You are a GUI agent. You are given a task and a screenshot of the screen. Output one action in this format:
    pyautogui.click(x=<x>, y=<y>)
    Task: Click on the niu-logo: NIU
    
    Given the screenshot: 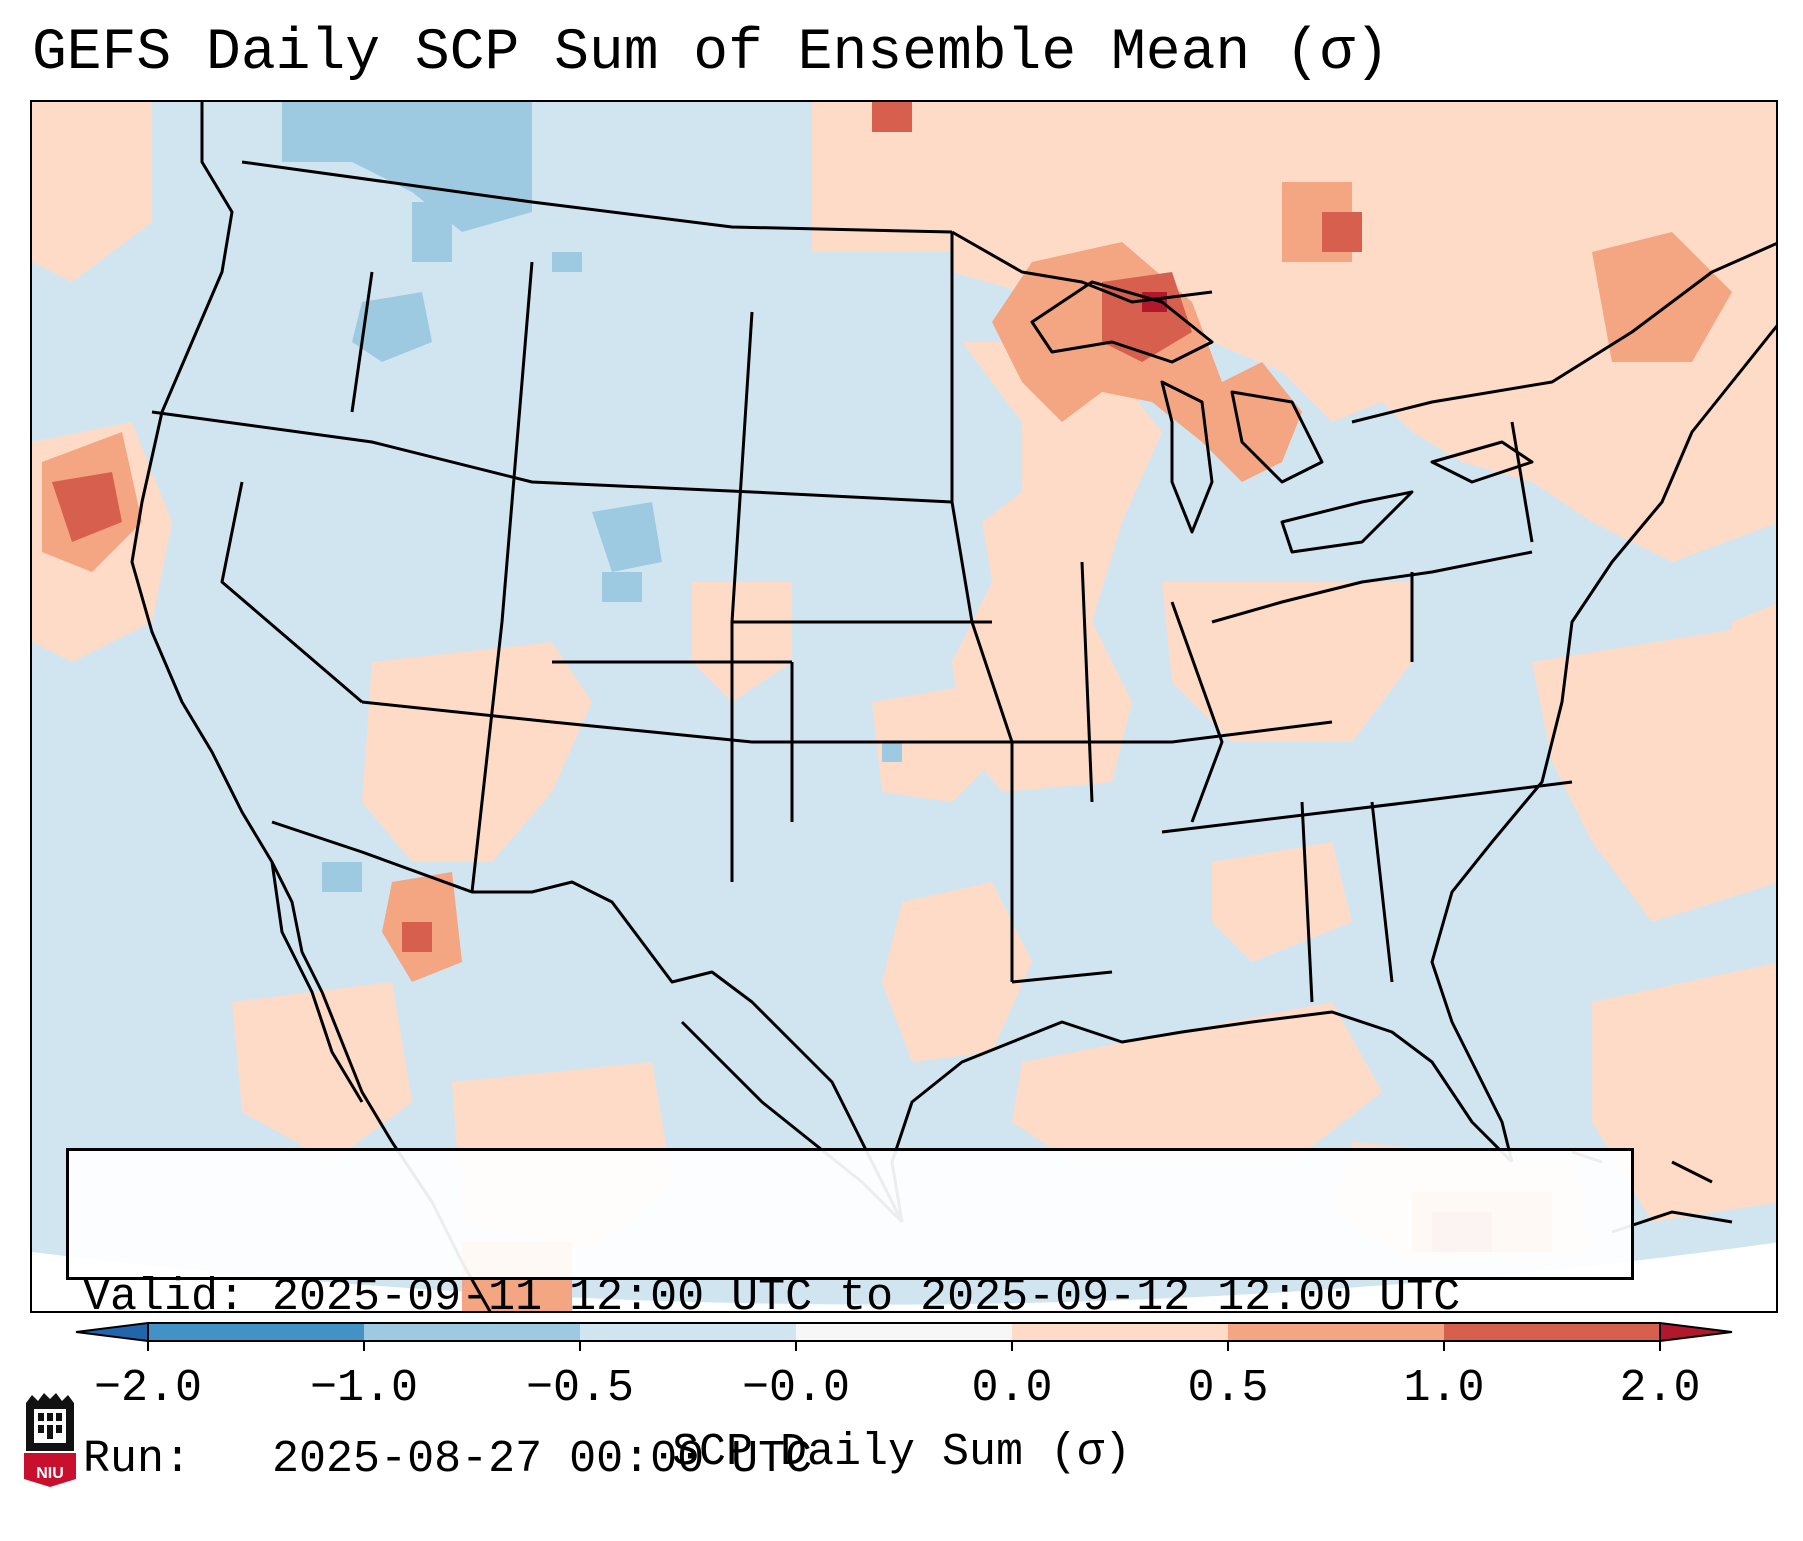 What is the action you would take?
    pyautogui.click(x=50, y=1439)
    